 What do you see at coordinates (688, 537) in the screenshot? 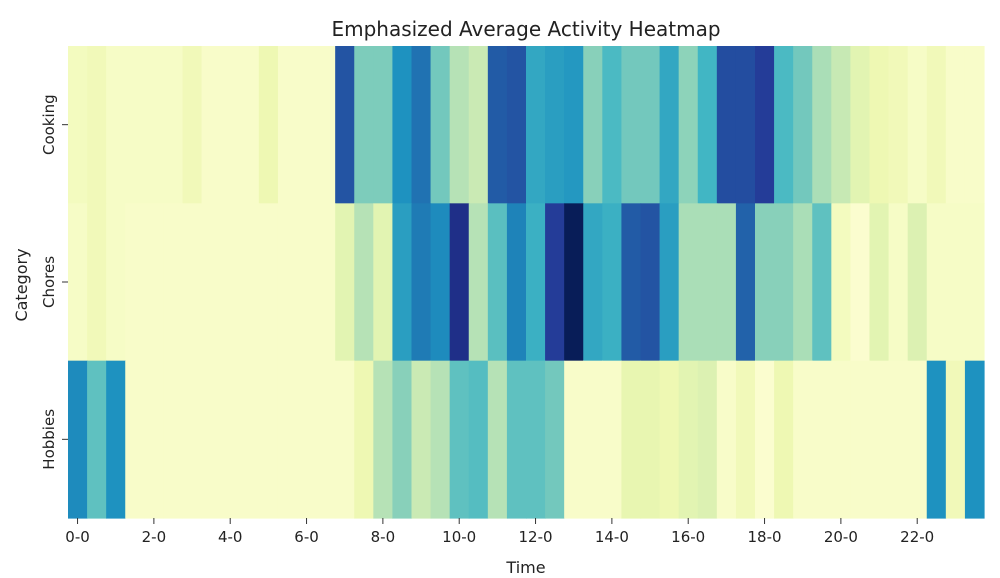
I see `x-tick-label: 16-0` at bounding box center [688, 537].